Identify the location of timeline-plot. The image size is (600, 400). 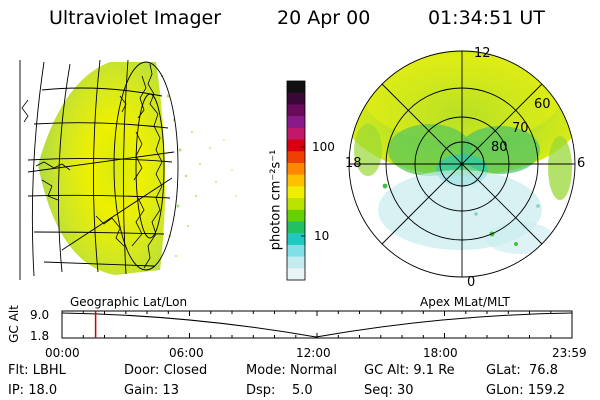
(317, 324).